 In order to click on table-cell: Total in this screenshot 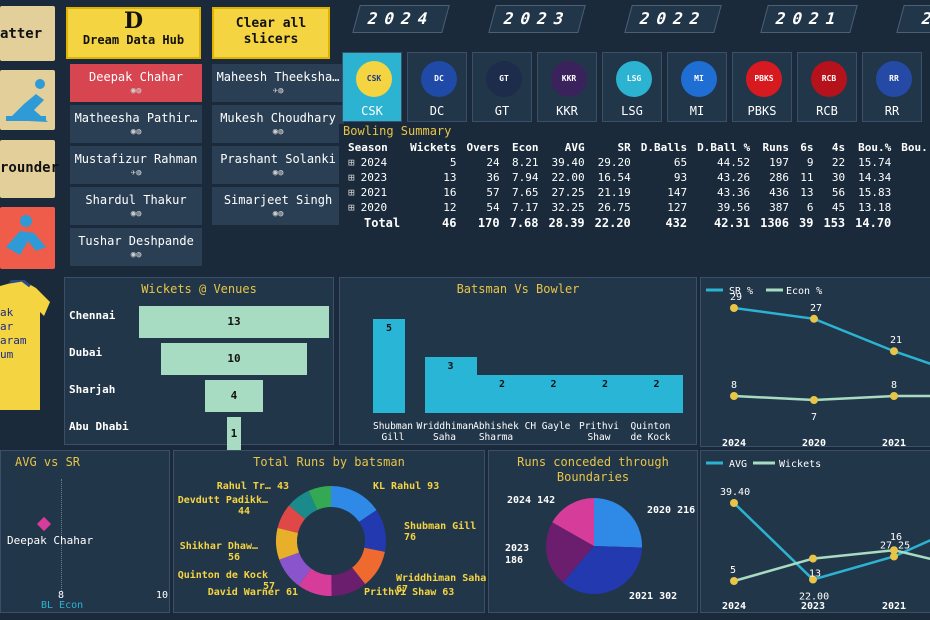, I will do `click(374, 223)`.